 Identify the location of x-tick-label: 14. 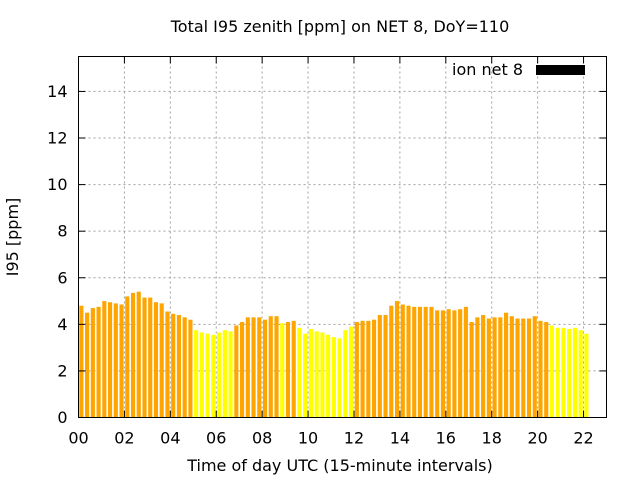
(400, 438).